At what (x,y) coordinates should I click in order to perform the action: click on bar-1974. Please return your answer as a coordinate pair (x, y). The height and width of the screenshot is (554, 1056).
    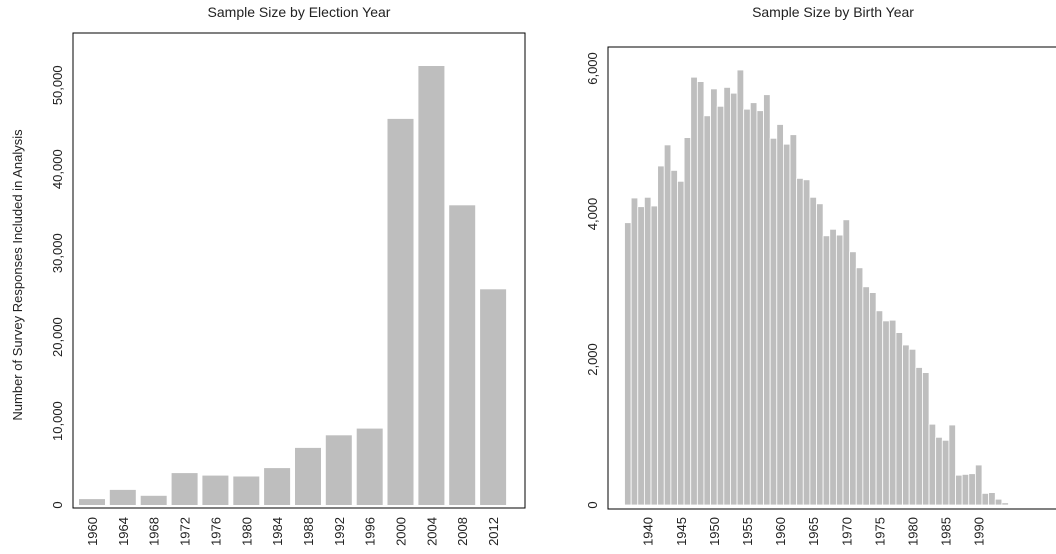
    Looking at the image, I should click on (873, 399).